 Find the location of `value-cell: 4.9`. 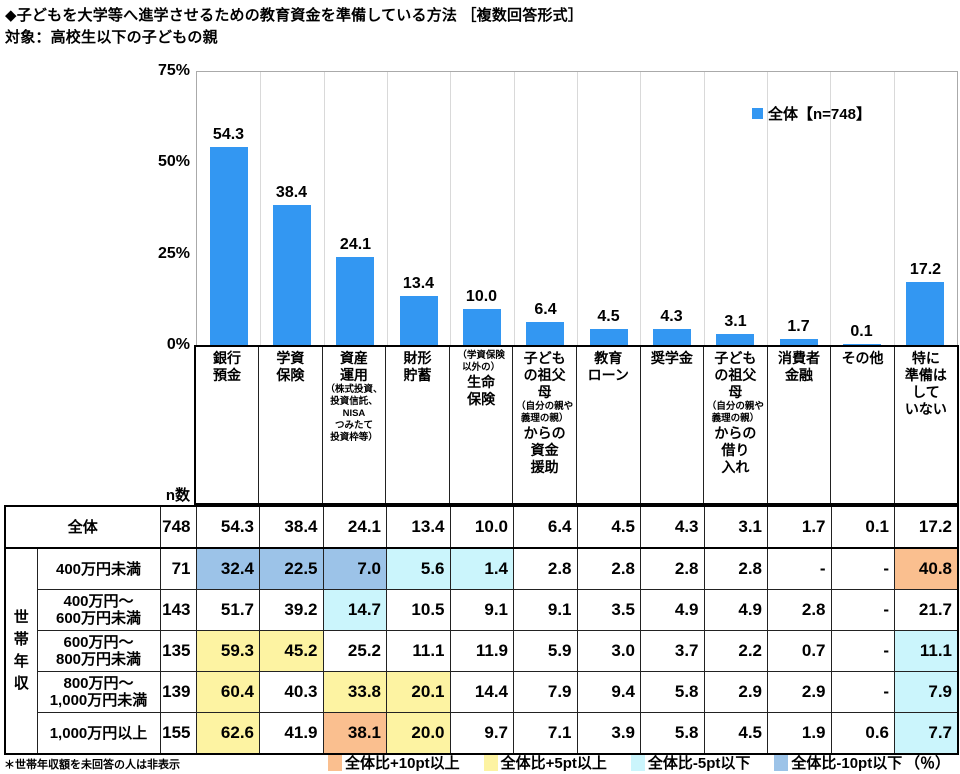

value-cell: 4.9 is located at coordinates (672, 610).